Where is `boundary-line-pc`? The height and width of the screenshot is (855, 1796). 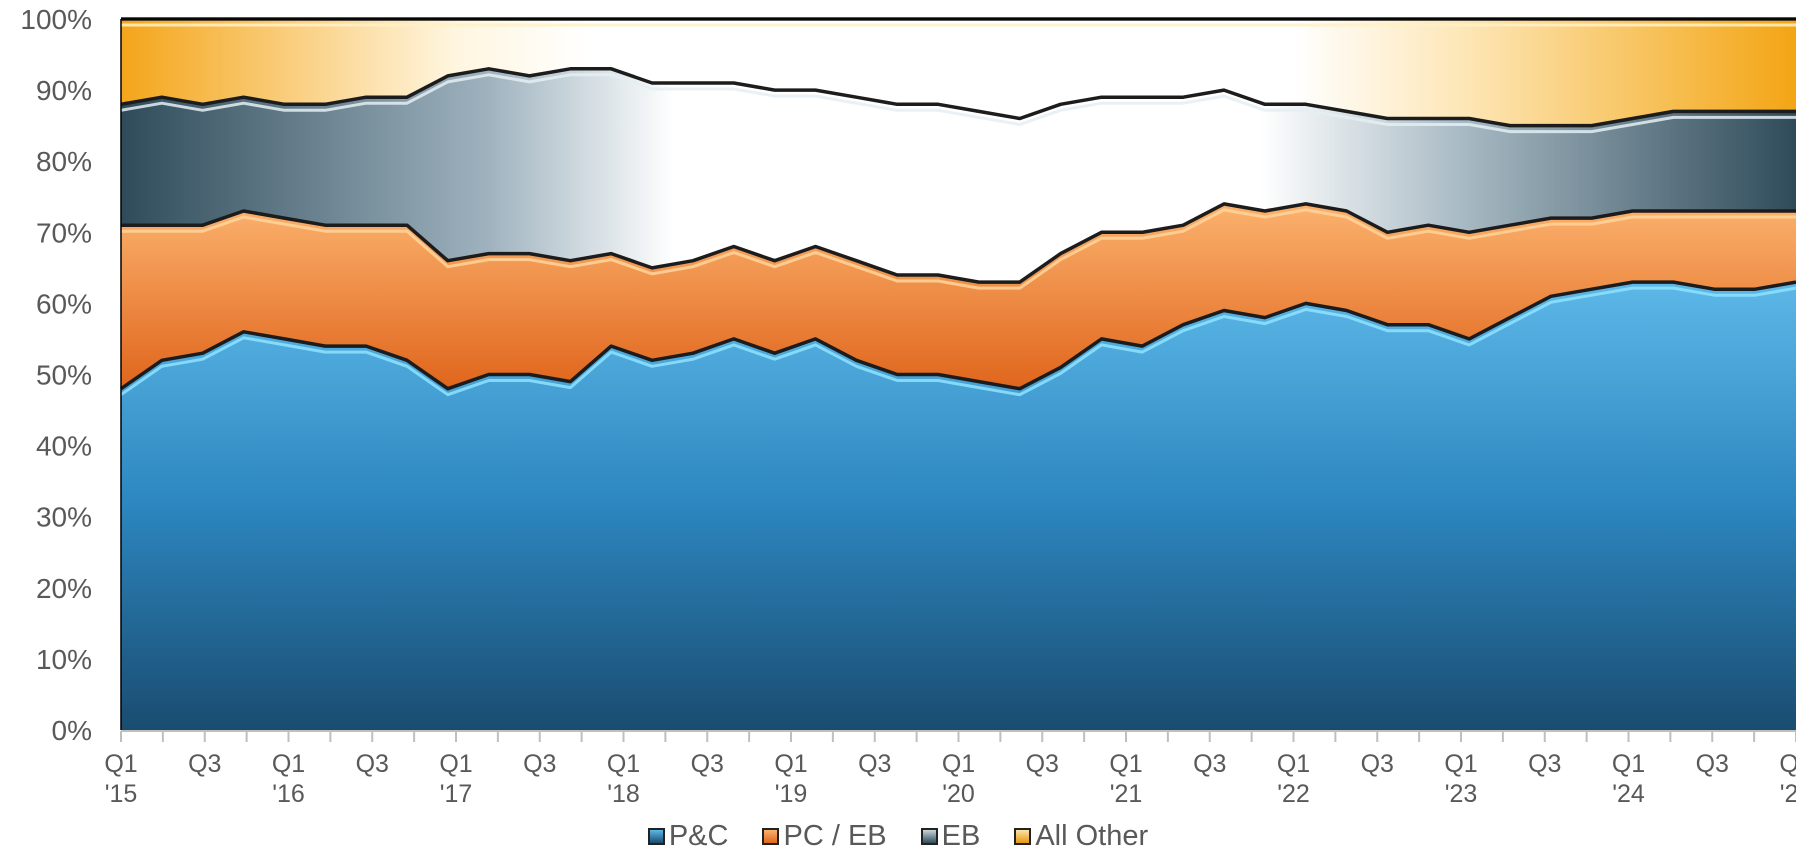
boundary-line-pc is located at coordinates (958, 335).